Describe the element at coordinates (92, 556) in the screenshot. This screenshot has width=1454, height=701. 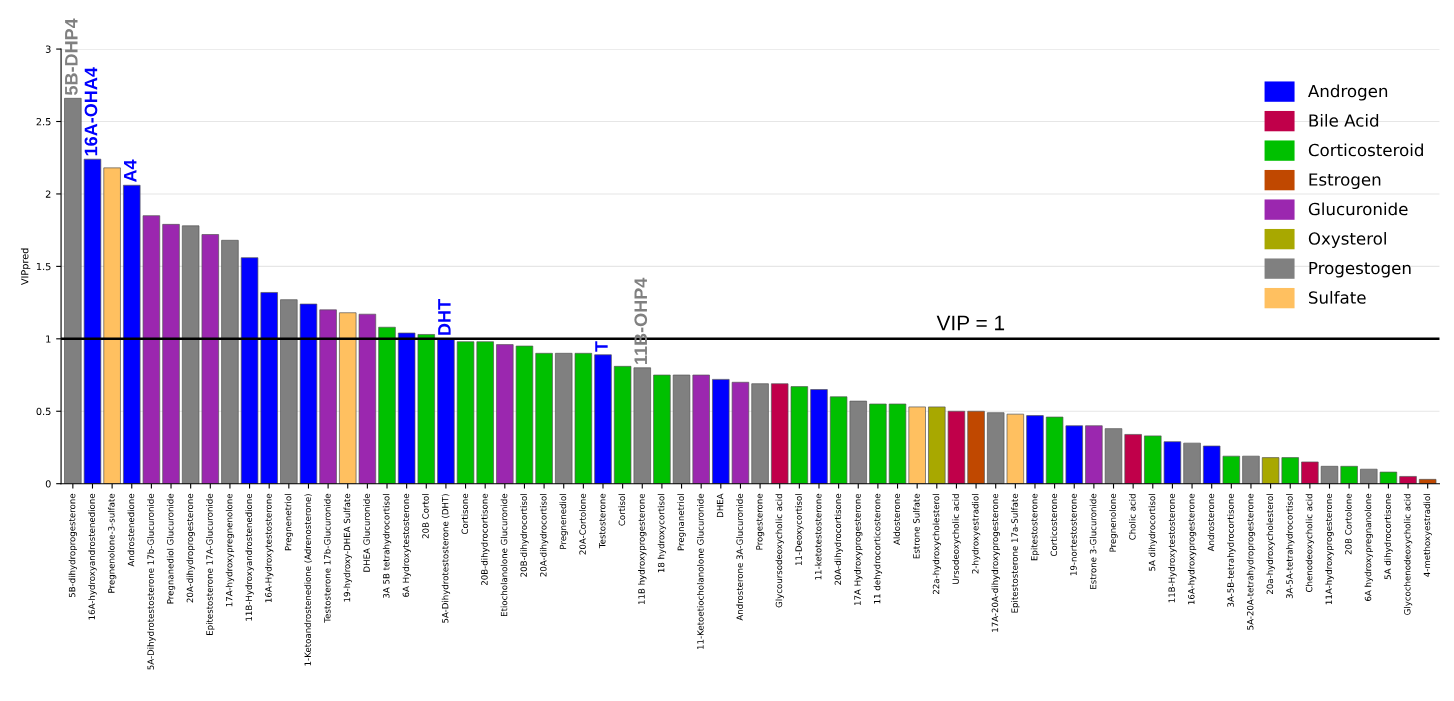
I see `x-tick-label: 16A-hydroxyandrostenedione` at that location.